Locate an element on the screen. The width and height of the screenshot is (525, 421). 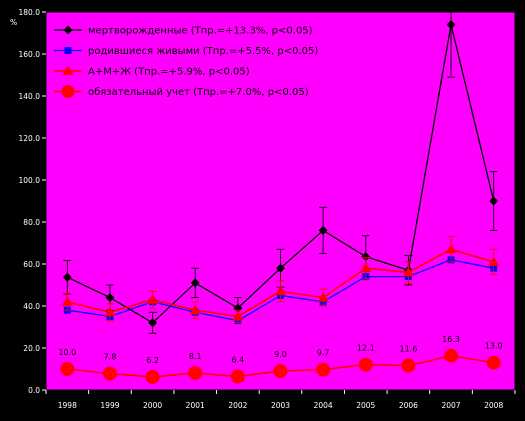
legend-series-4-marker is located at coordinates (68, 91).